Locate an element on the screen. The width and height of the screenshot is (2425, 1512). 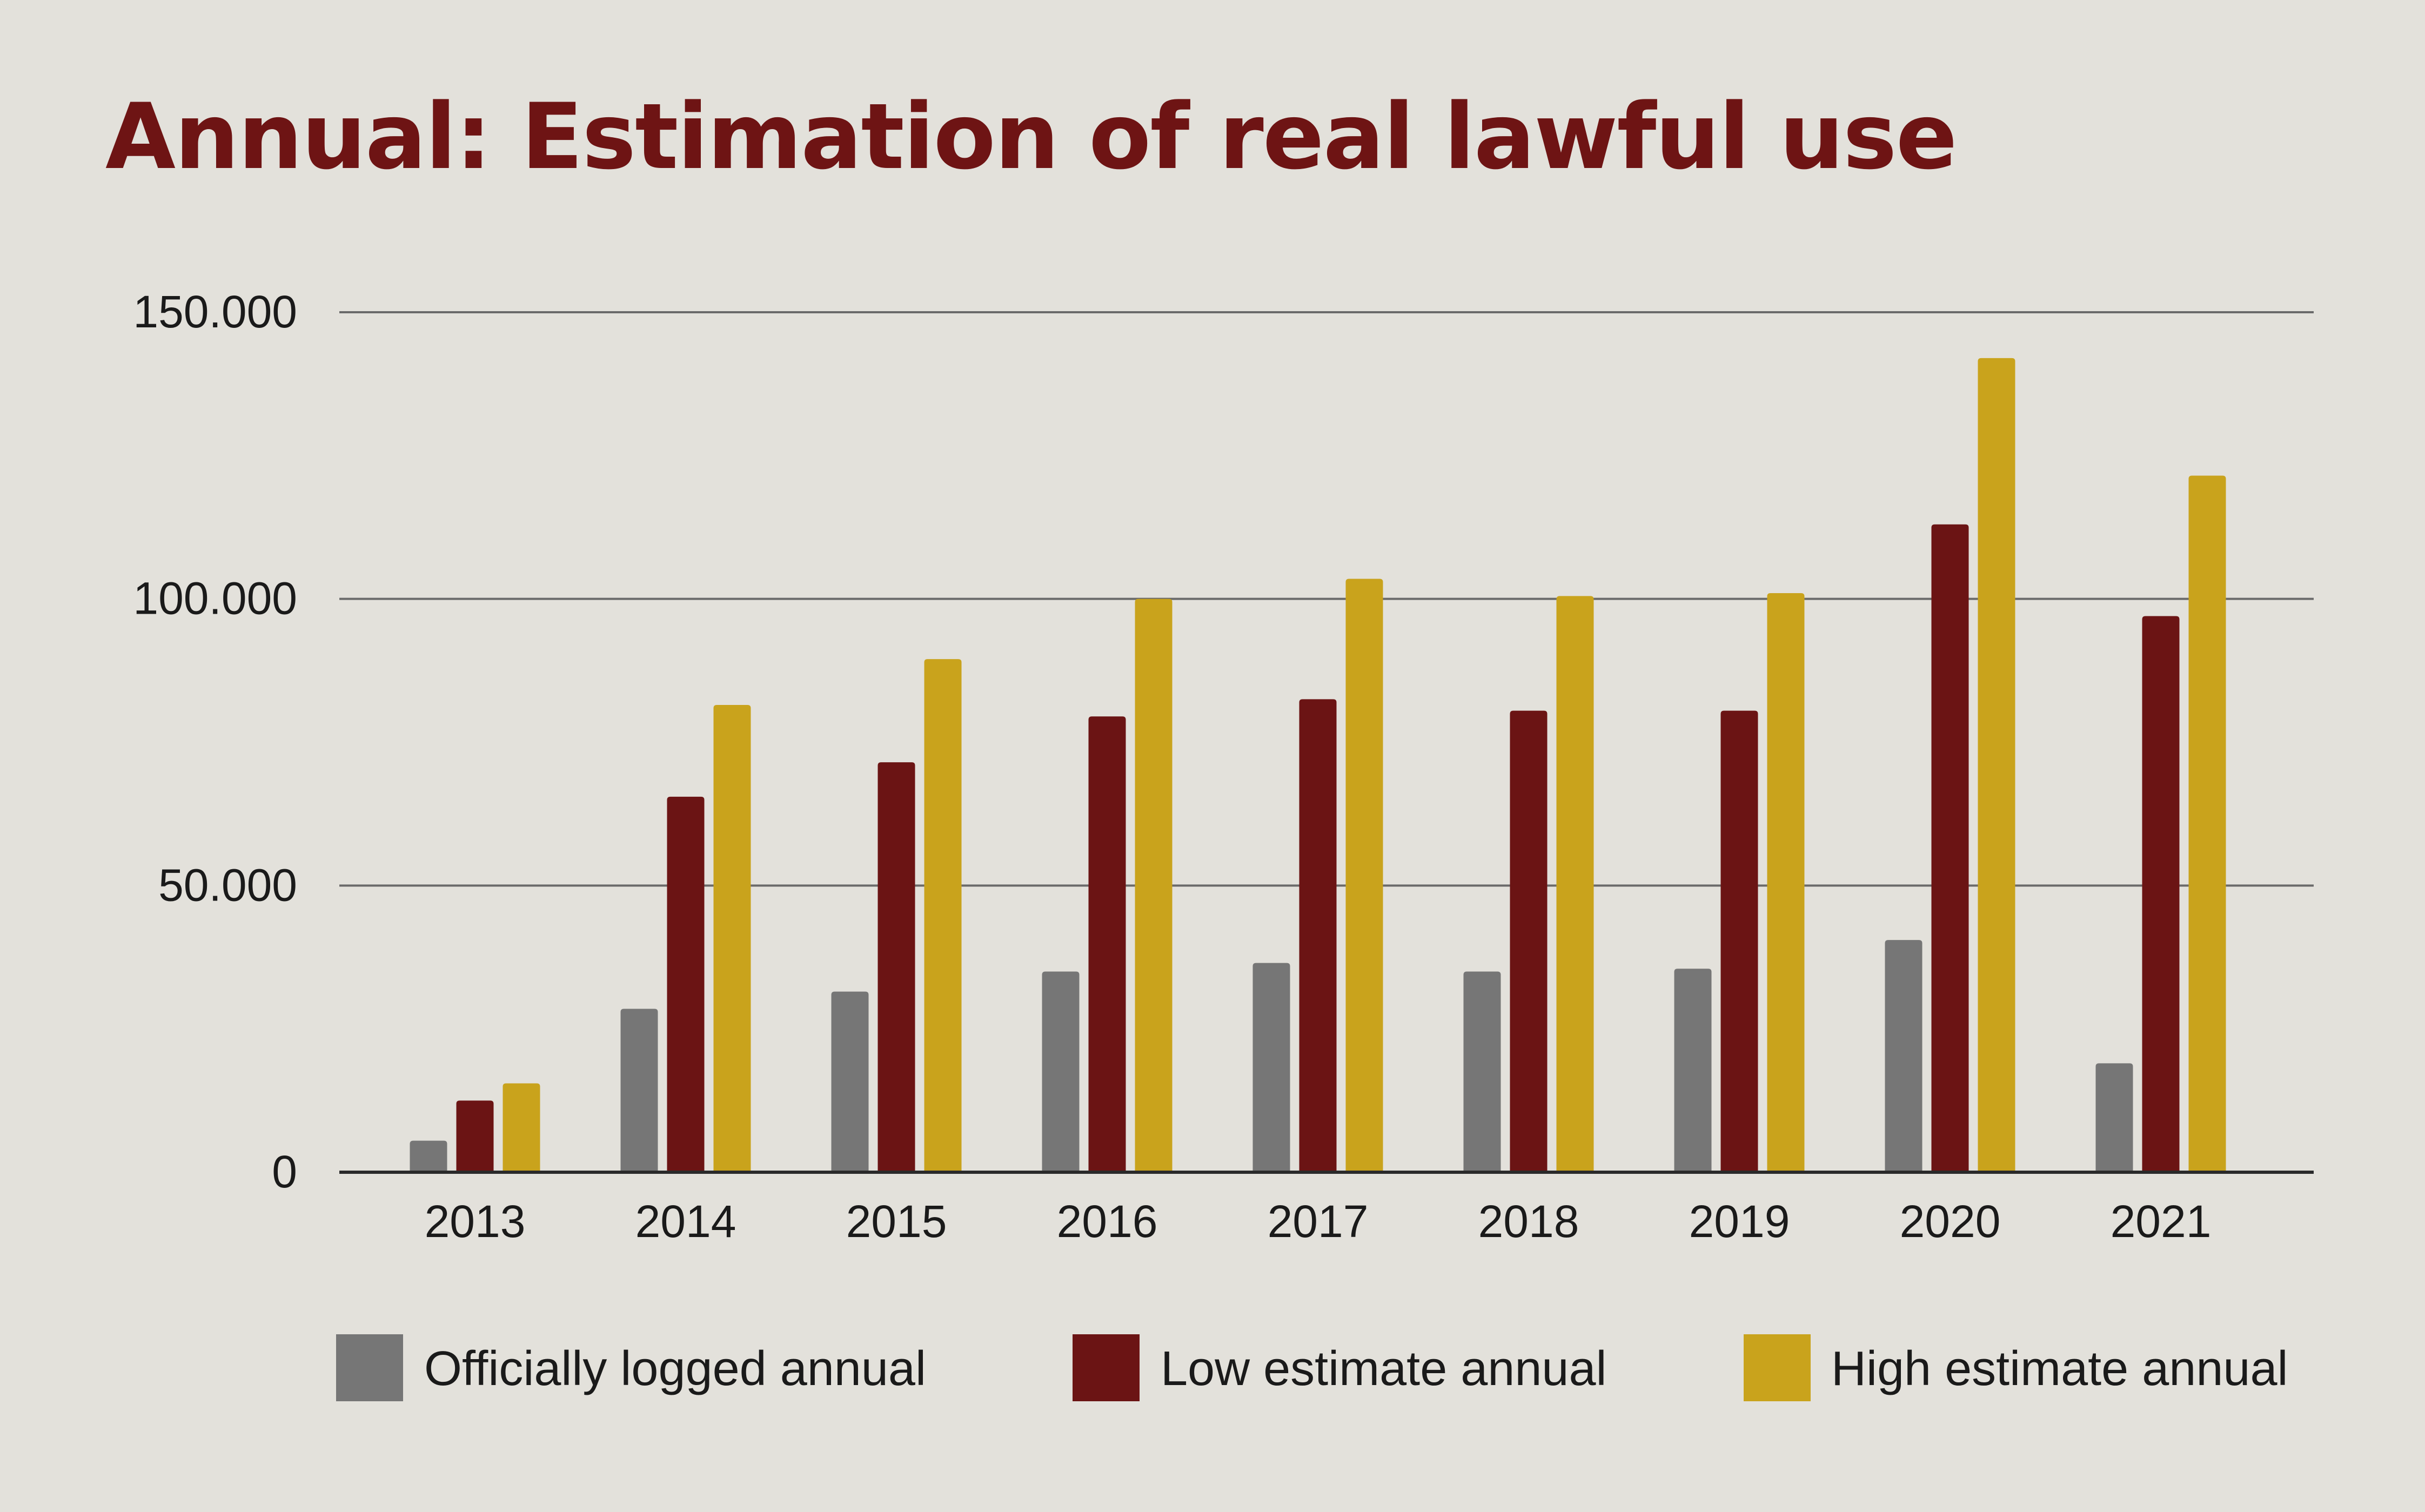
bar-low-2016 is located at coordinates (1107, 944).